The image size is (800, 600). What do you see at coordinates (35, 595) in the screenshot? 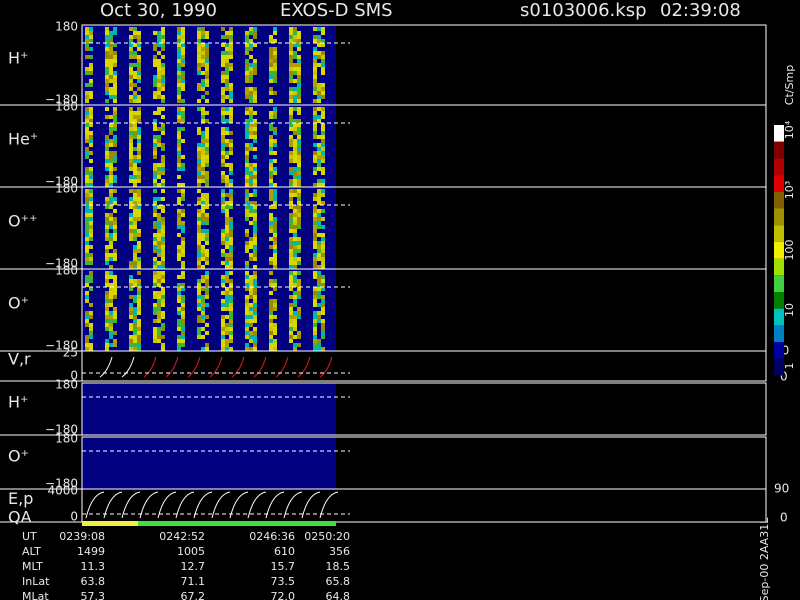
I see `table-cell: MLat` at bounding box center [35, 595].